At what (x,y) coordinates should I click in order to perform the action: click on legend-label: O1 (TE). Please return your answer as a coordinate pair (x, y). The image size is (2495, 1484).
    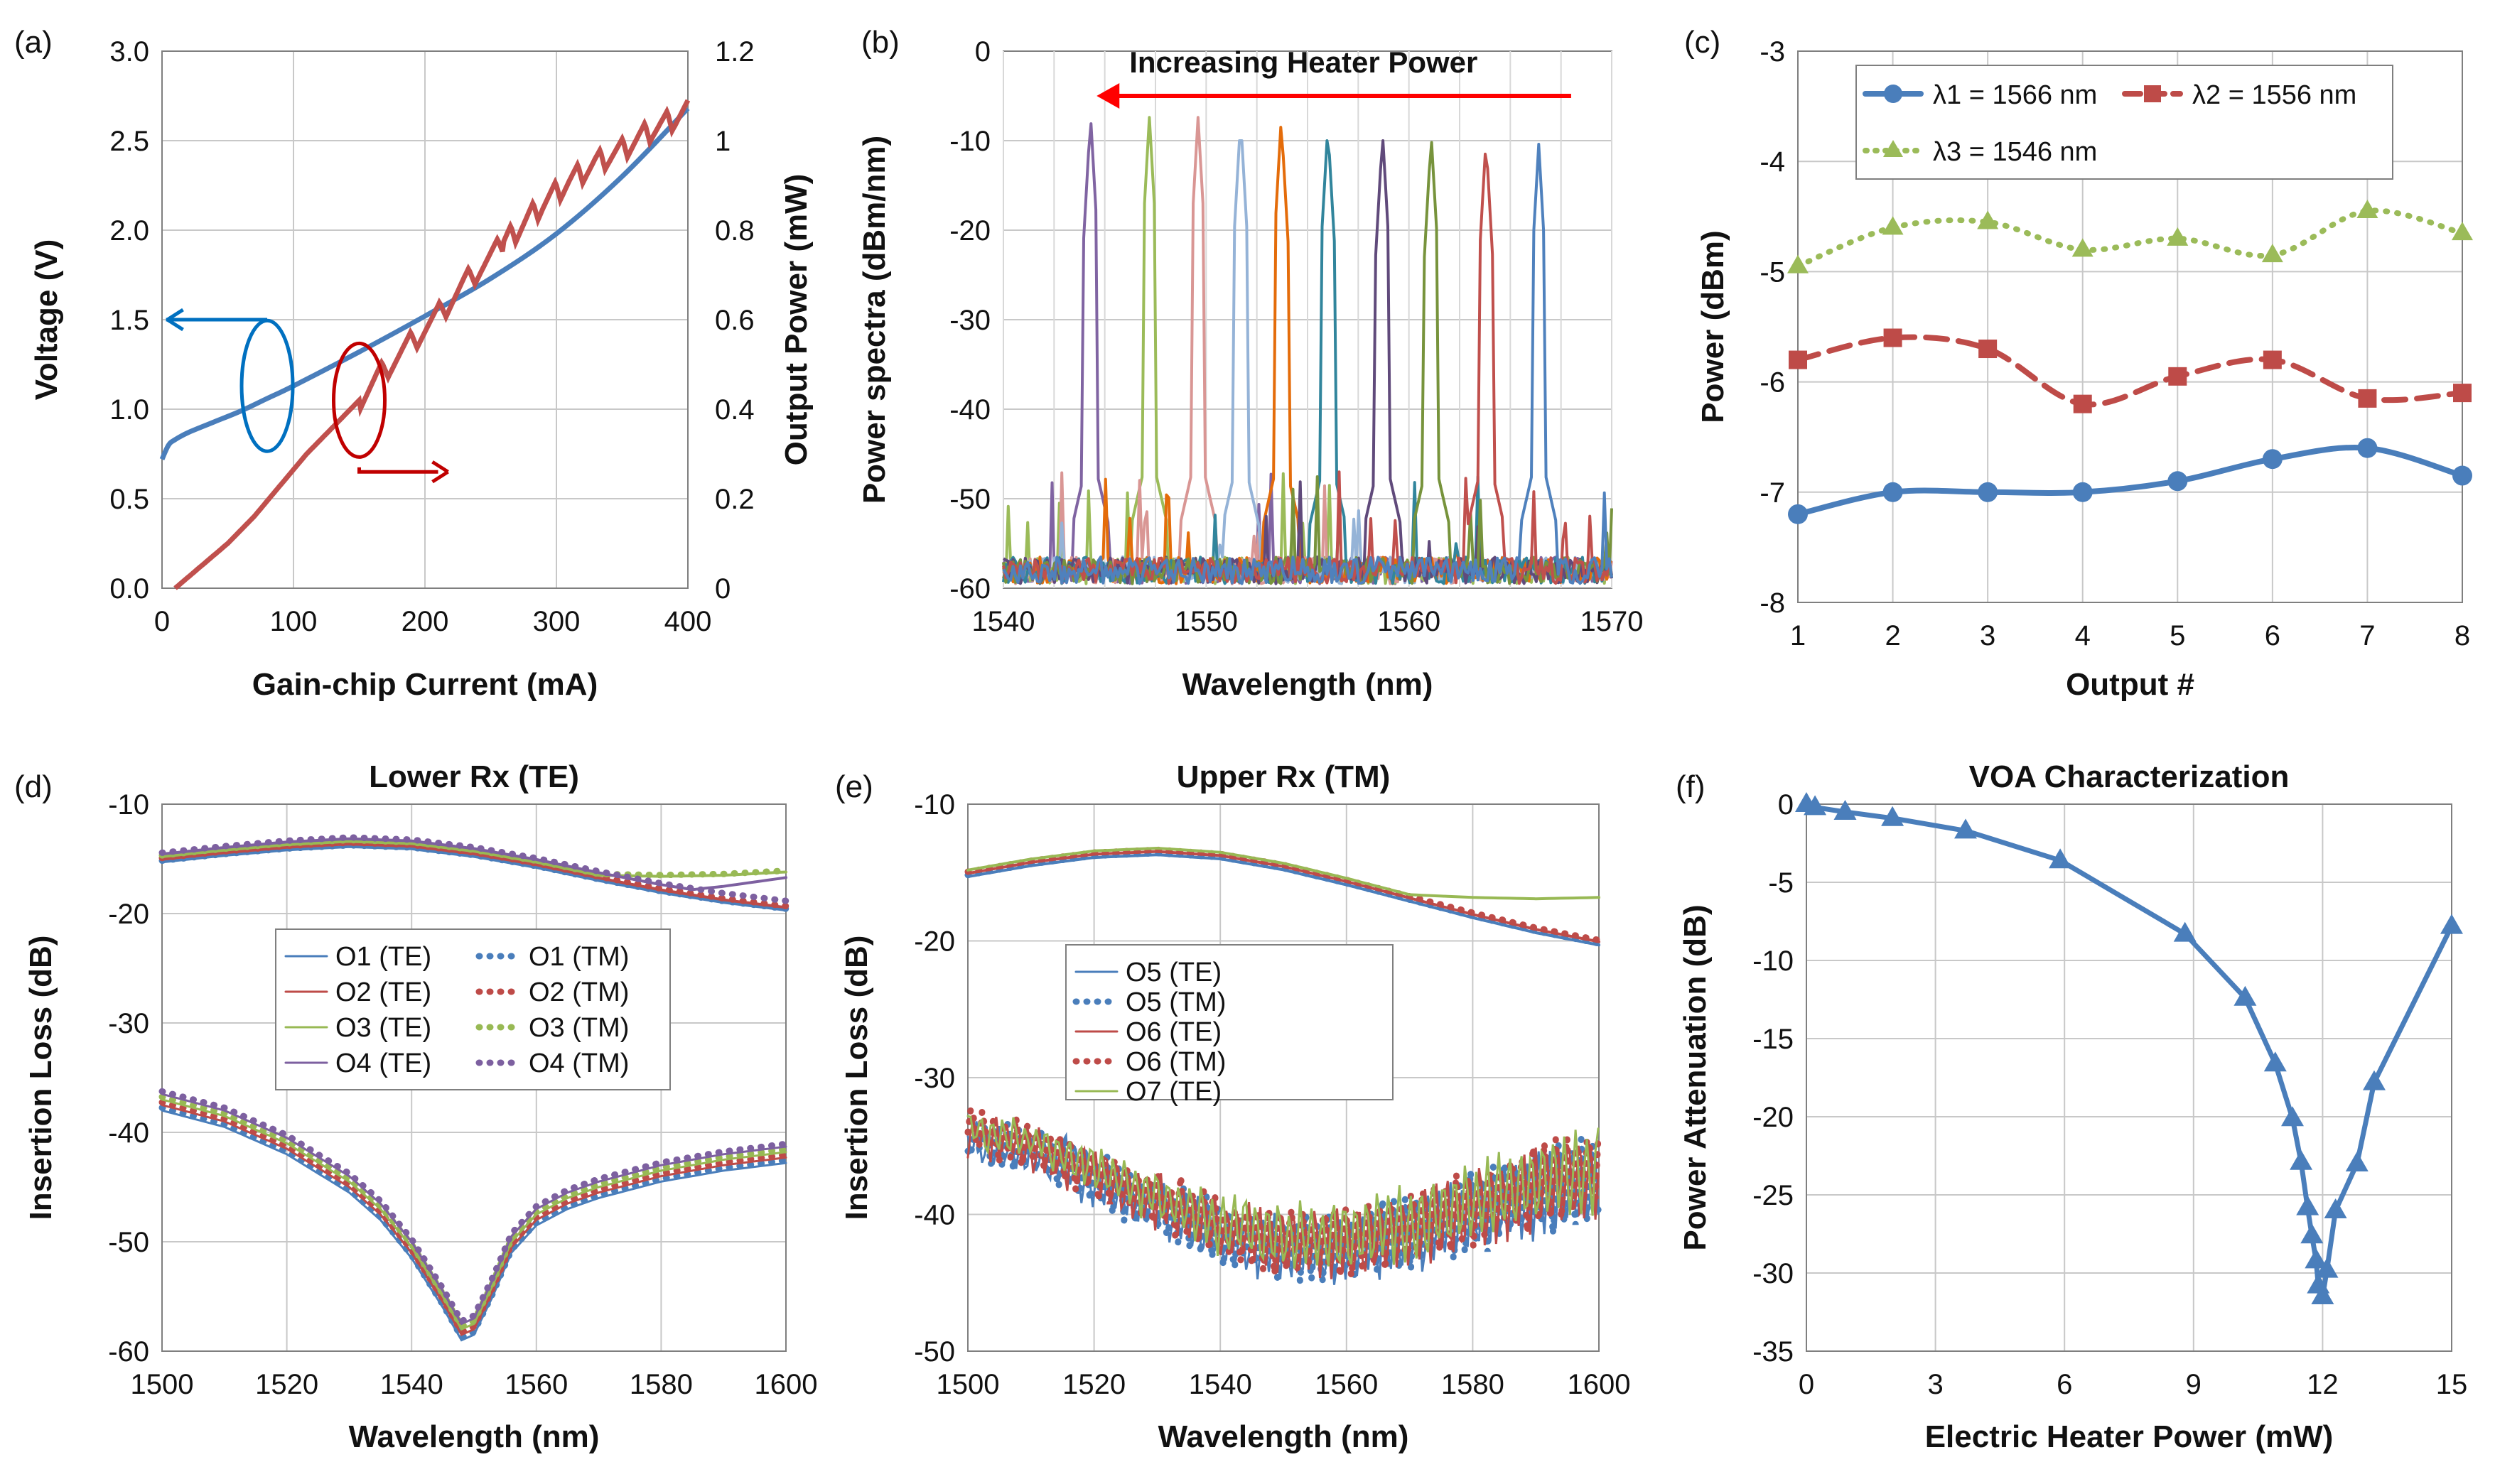
    Looking at the image, I should click on (383, 957).